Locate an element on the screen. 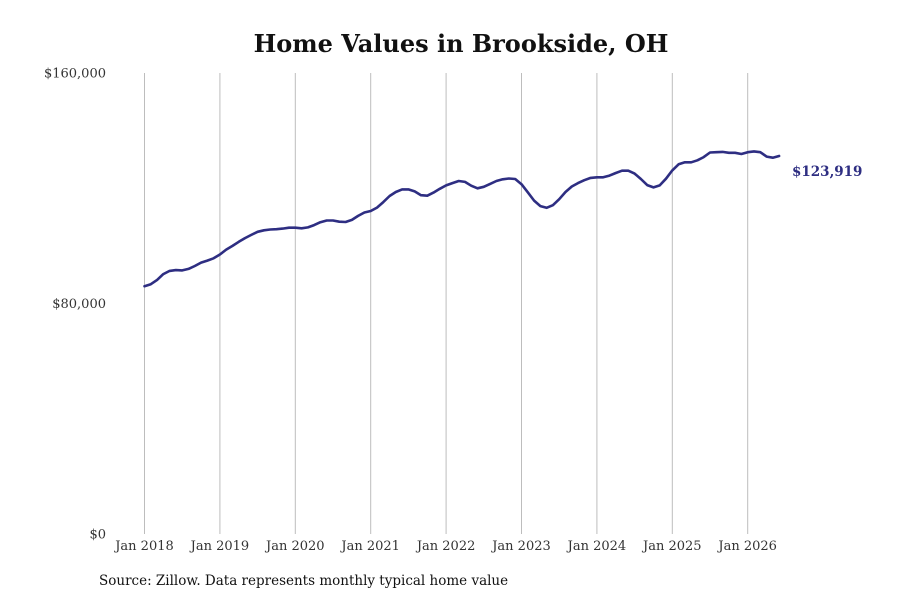  x-tick-label: Jan 2025 is located at coordinates (671, 546).